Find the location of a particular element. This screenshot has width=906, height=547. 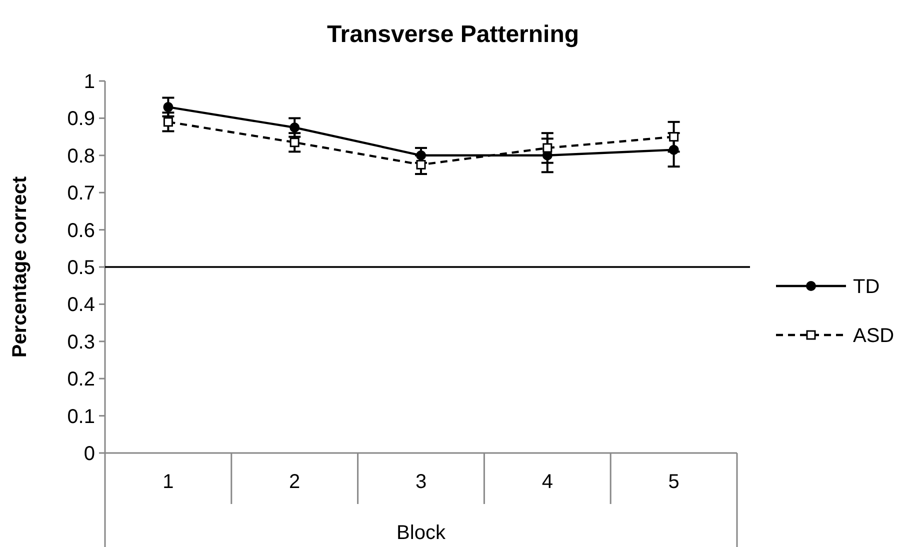

y-tick-label: 1 is located at coordinates (89, 82).